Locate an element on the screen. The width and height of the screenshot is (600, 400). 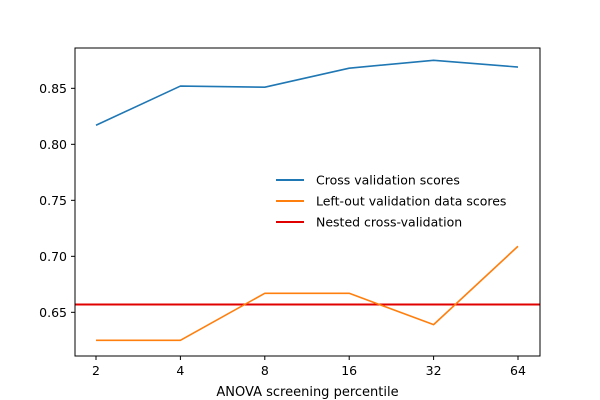
legend-label-3: Nested cross-validation is located at coordinates (389, 222).